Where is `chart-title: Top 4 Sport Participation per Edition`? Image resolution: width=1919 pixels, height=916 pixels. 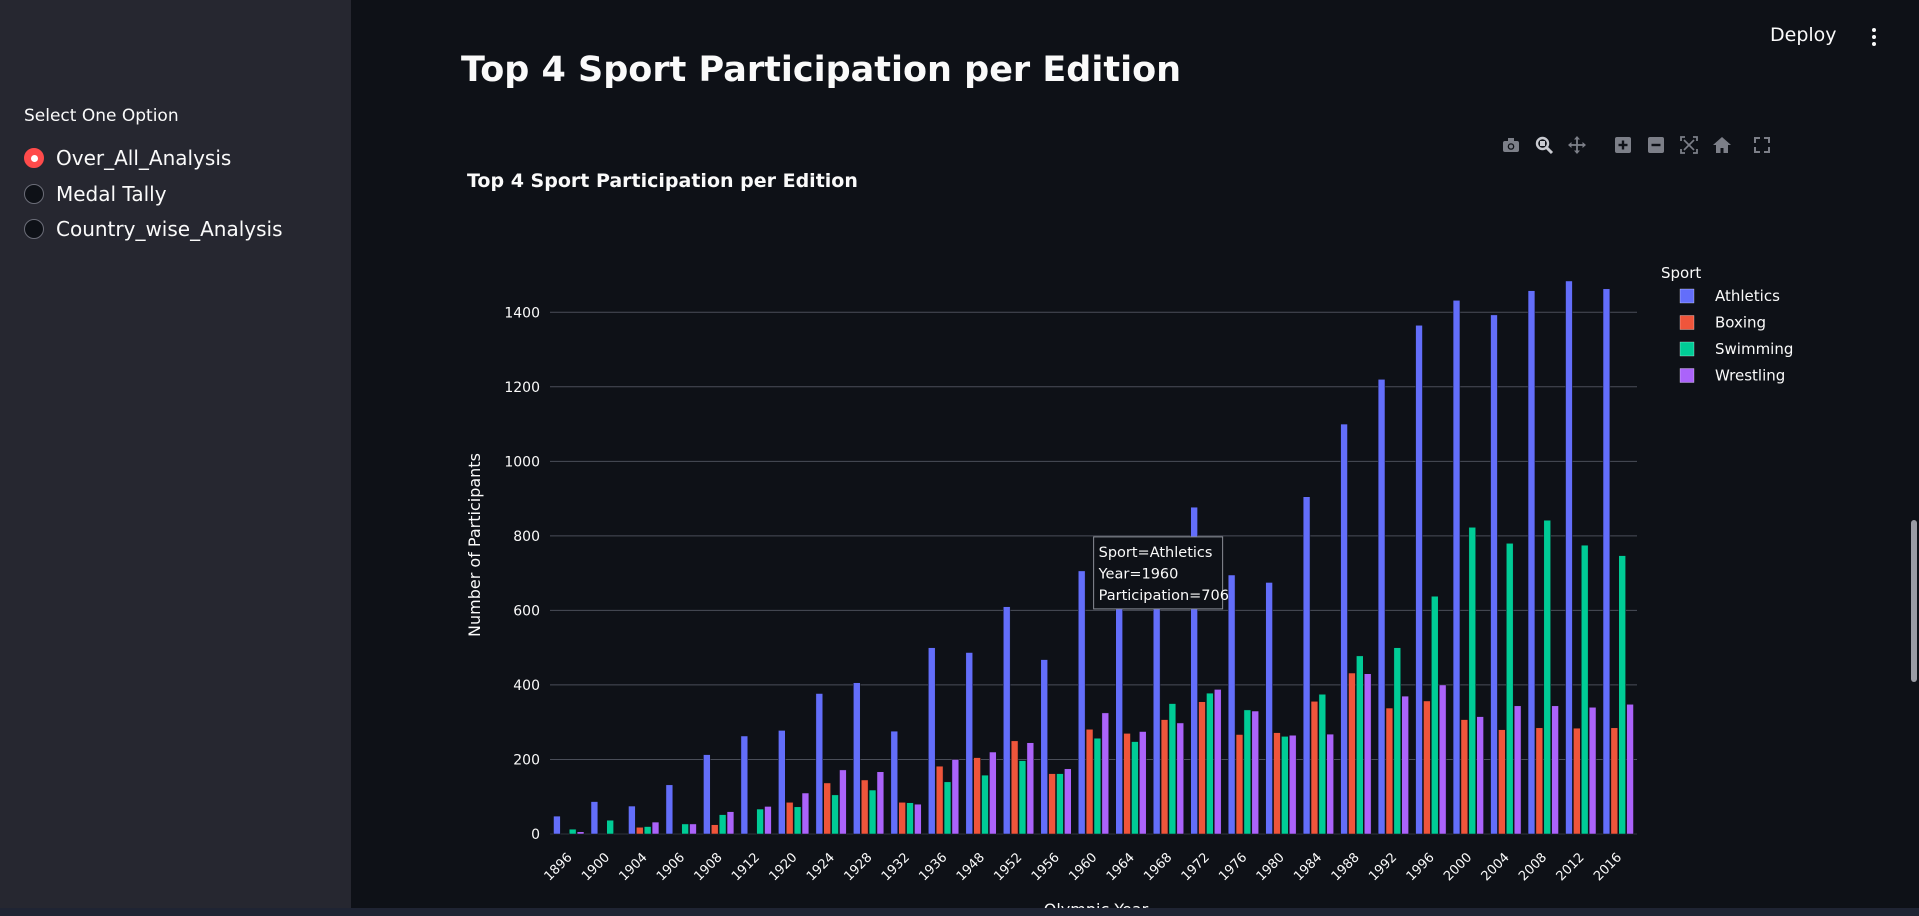
chart-title: Top 4 Sport Participation per Edition is located at coordinates (662, 181).